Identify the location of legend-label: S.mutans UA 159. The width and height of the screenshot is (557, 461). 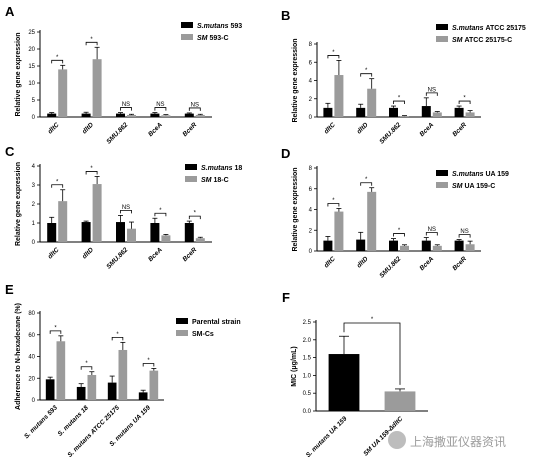
(480, 174).